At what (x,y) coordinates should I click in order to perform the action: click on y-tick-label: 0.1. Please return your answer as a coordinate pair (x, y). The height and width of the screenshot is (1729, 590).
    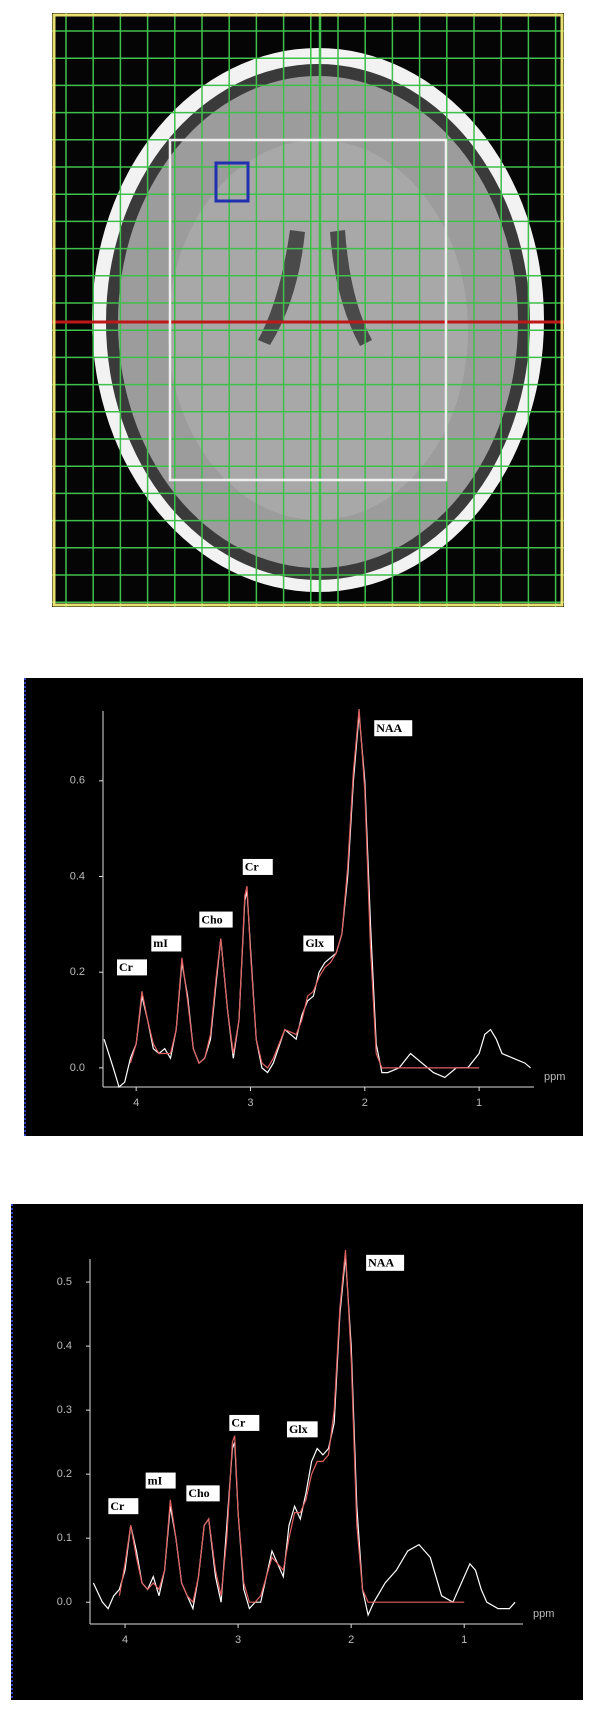
    Looking at the image, I should click on (64, 1538).